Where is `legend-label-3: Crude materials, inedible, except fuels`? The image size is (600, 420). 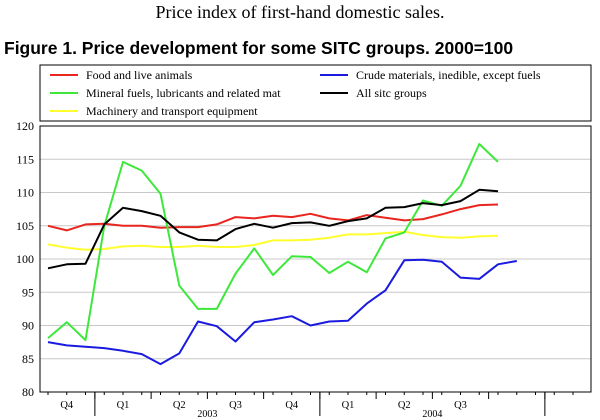
legend-label-3: Crude materials, inedible, except fuels is located at coordinates (448, 75).